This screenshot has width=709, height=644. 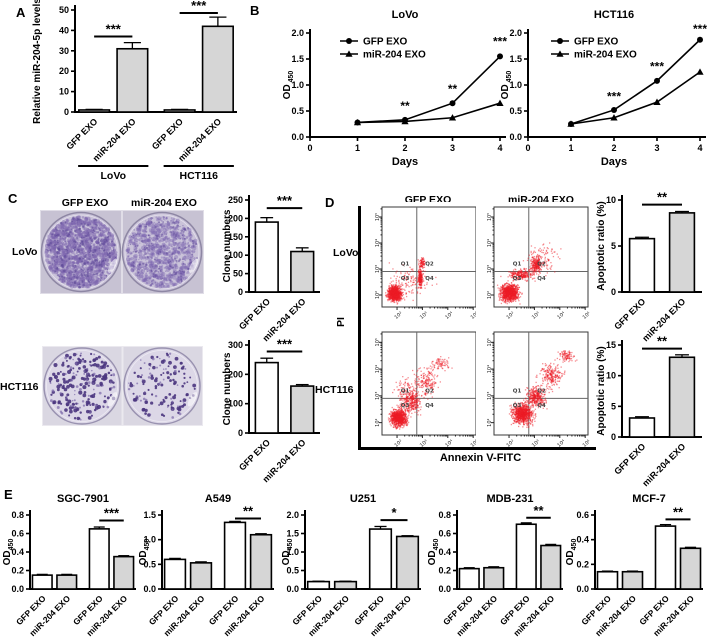 I want to click on y-tick-label: 250, so click(x=235, y=200).